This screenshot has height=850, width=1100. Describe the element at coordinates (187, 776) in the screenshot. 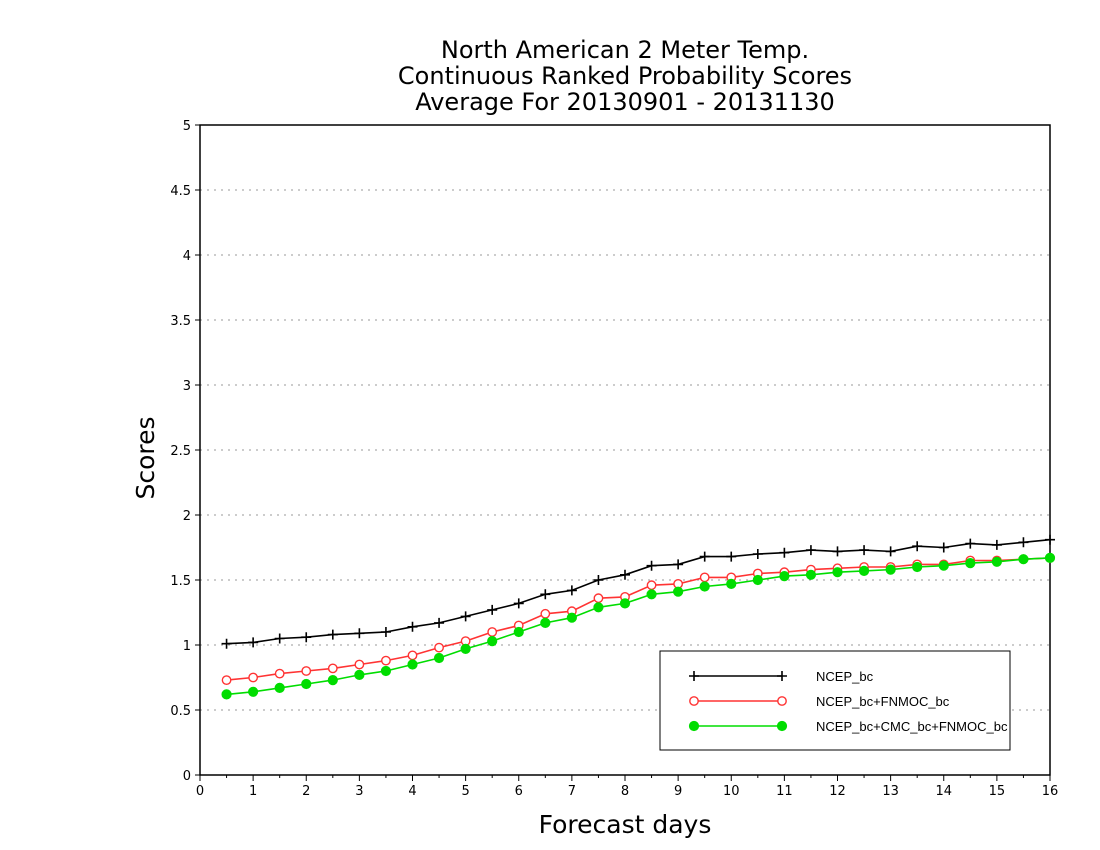

I see `y-tick-label: 0` at that location.